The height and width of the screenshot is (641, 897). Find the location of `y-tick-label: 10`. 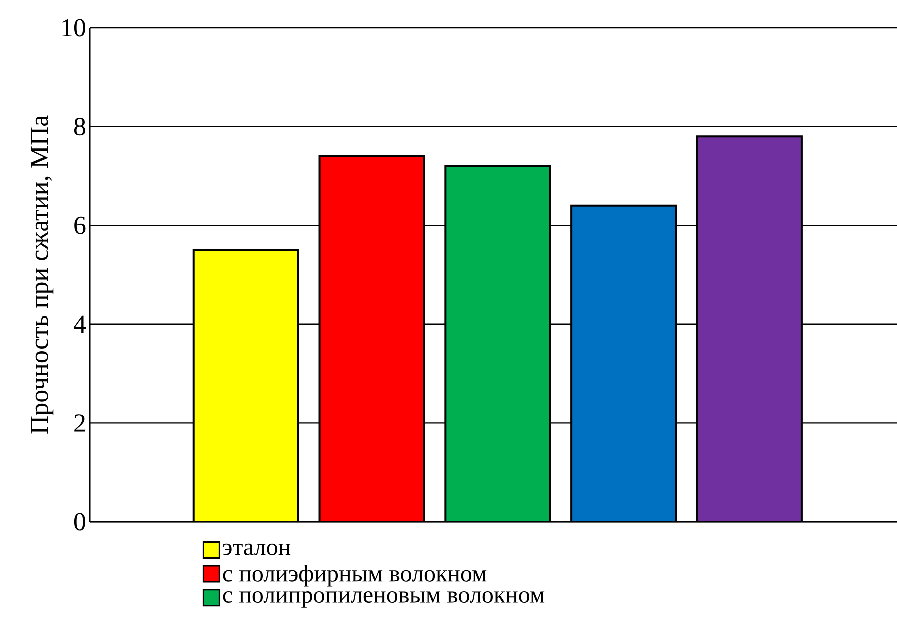

y-tick-label: 10 is located at coordinates (74, 28).